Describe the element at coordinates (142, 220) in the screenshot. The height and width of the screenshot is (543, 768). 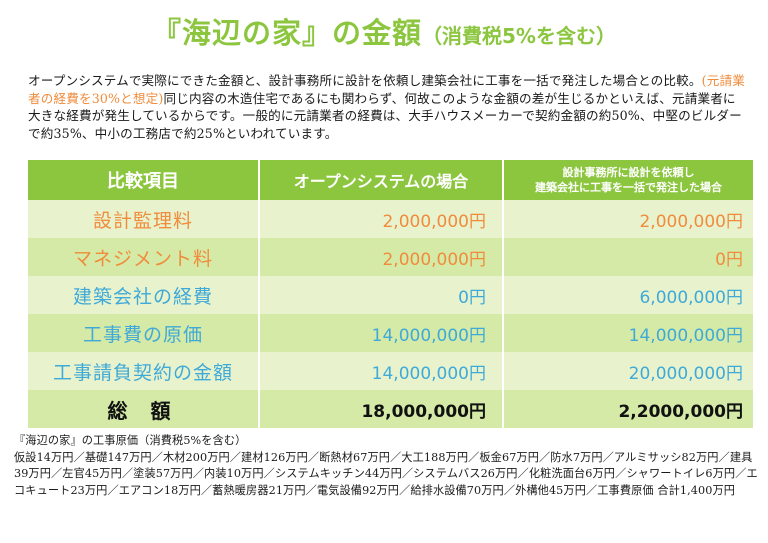
I see `row-label: 設計監理料` at that location.